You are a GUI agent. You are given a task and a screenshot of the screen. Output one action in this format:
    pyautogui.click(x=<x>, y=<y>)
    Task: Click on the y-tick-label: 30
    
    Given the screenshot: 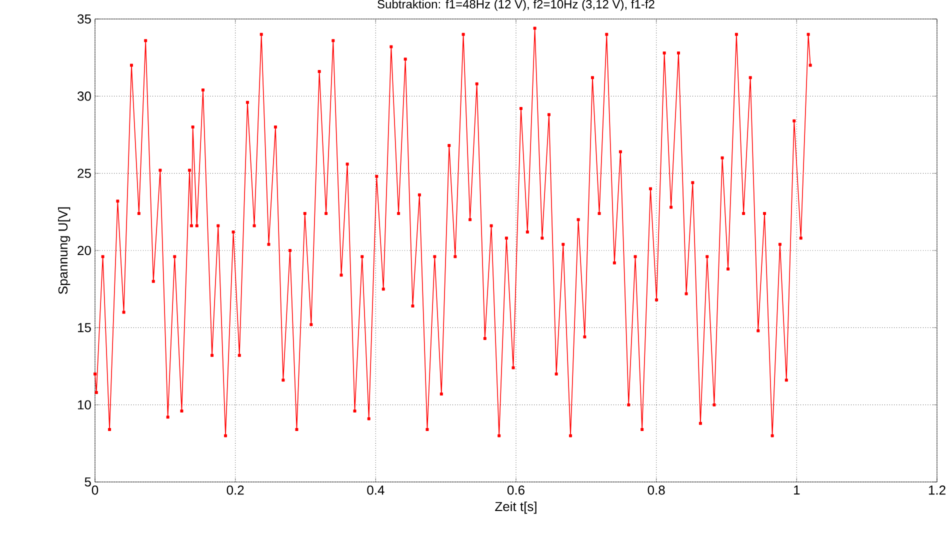 What is the action you would take?
    pyautogui.click(x=84, y=96)
    